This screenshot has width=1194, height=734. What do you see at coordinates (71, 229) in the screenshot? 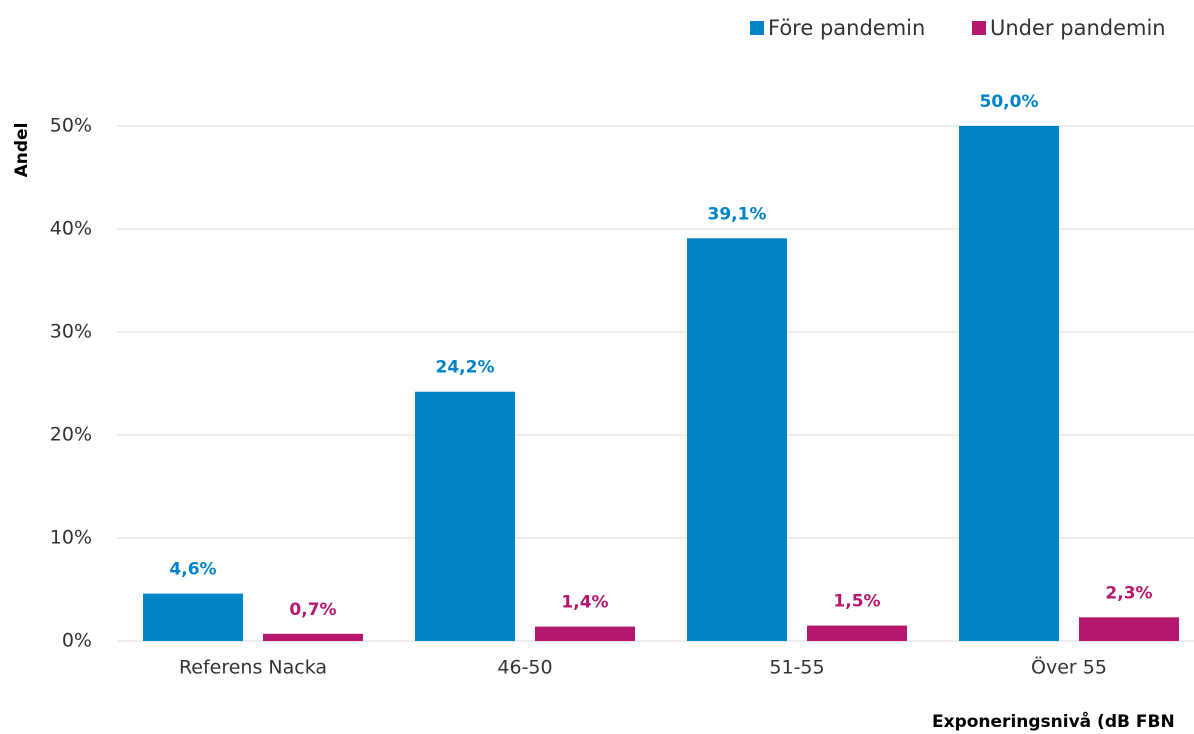
I see `y-tick-label: 40%` at bounding box center [71, 229].